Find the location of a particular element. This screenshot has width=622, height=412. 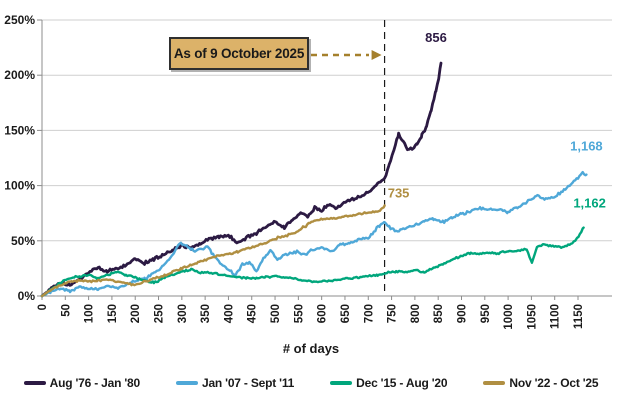

x-tick-label: 850 is located at coordinates (439, 313).